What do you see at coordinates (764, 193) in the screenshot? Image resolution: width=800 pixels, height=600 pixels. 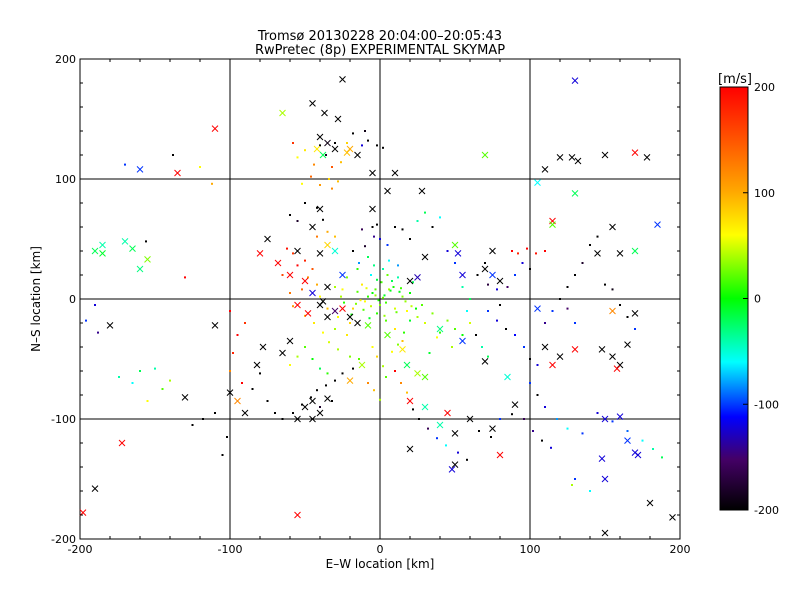 I see `colorbar-tick-label: 100` at bounding box center [764, 193].